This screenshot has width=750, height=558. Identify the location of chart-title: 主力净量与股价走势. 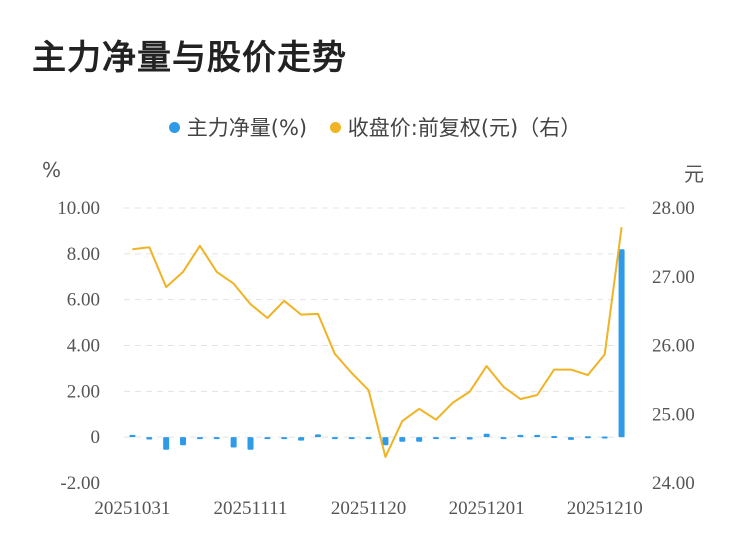
(189, 58).